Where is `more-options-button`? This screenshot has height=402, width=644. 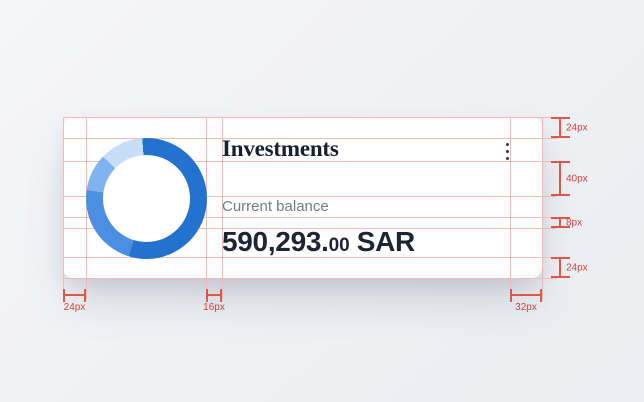 more-options-button is located at coordinates (507, 151).